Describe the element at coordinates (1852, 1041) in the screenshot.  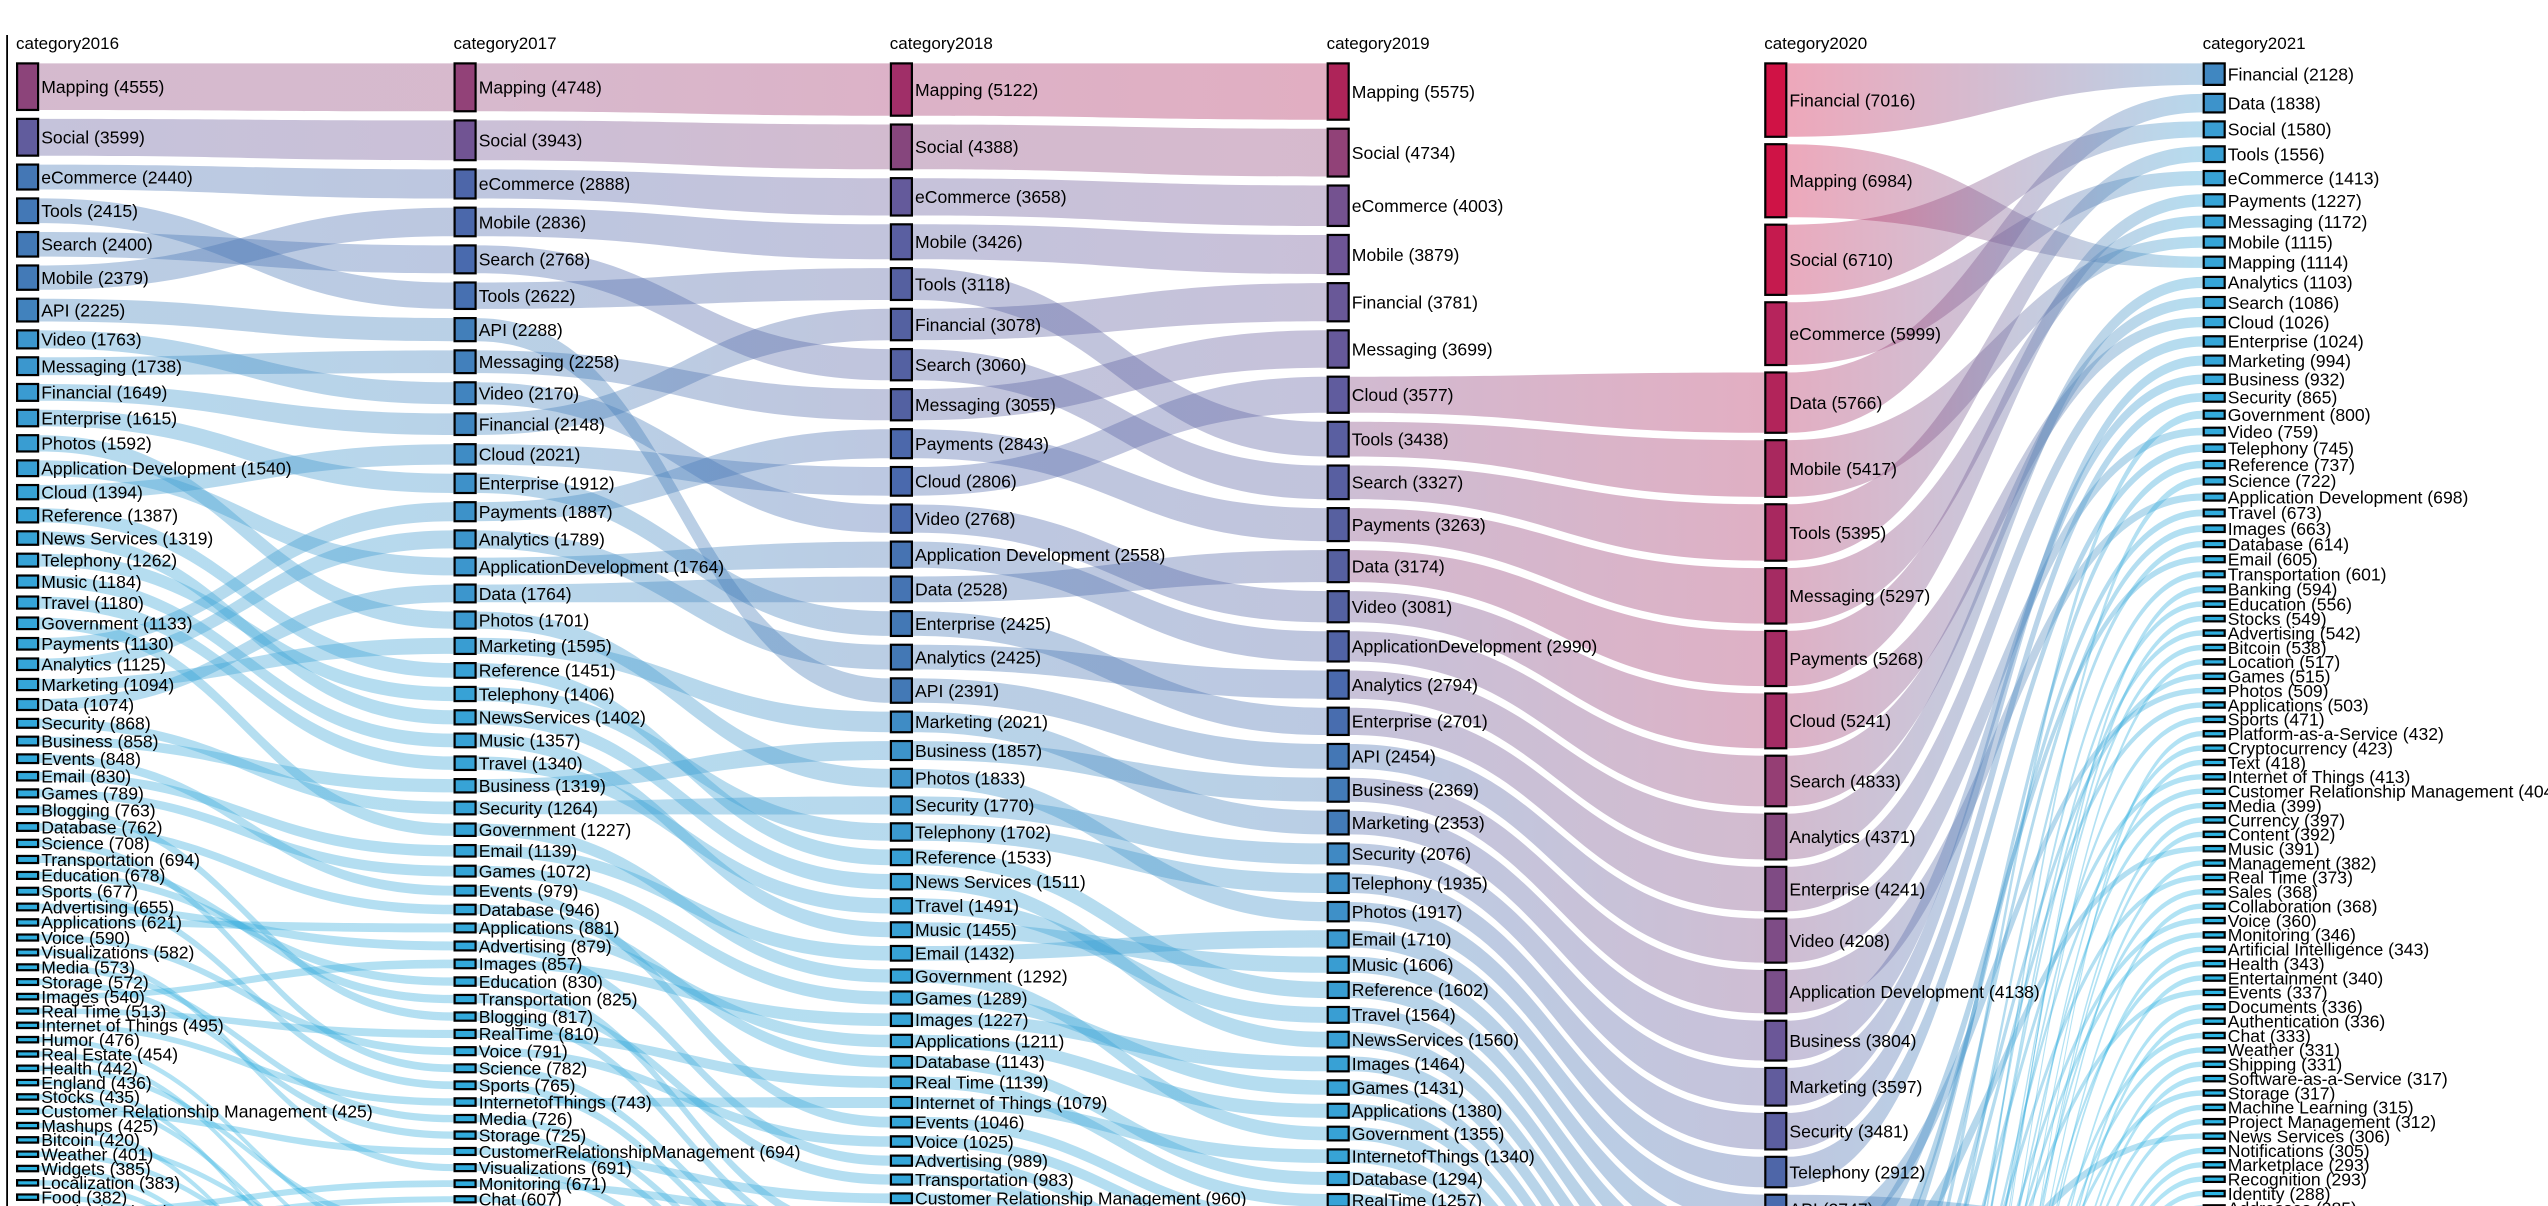
I see `svg-text: Business (3804)` at that location.